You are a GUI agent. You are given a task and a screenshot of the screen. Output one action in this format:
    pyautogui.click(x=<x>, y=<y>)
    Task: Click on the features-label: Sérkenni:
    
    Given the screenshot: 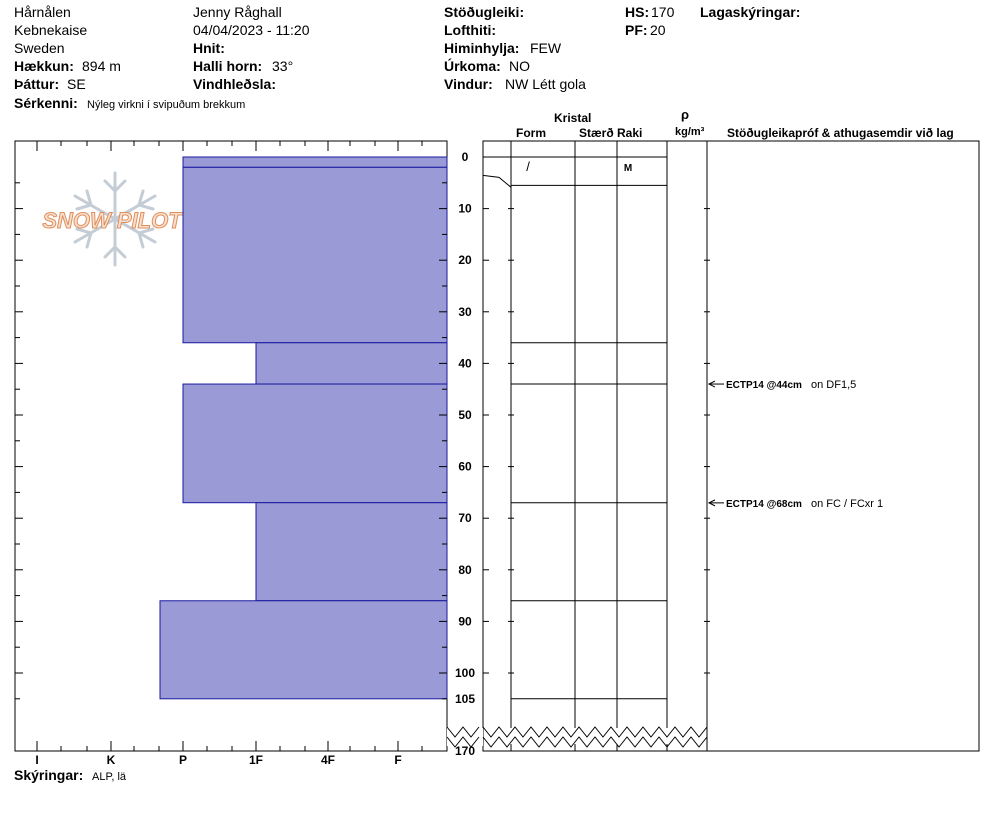 What is the action you would take?
    pyautogui.click(x=46, y=103)
    